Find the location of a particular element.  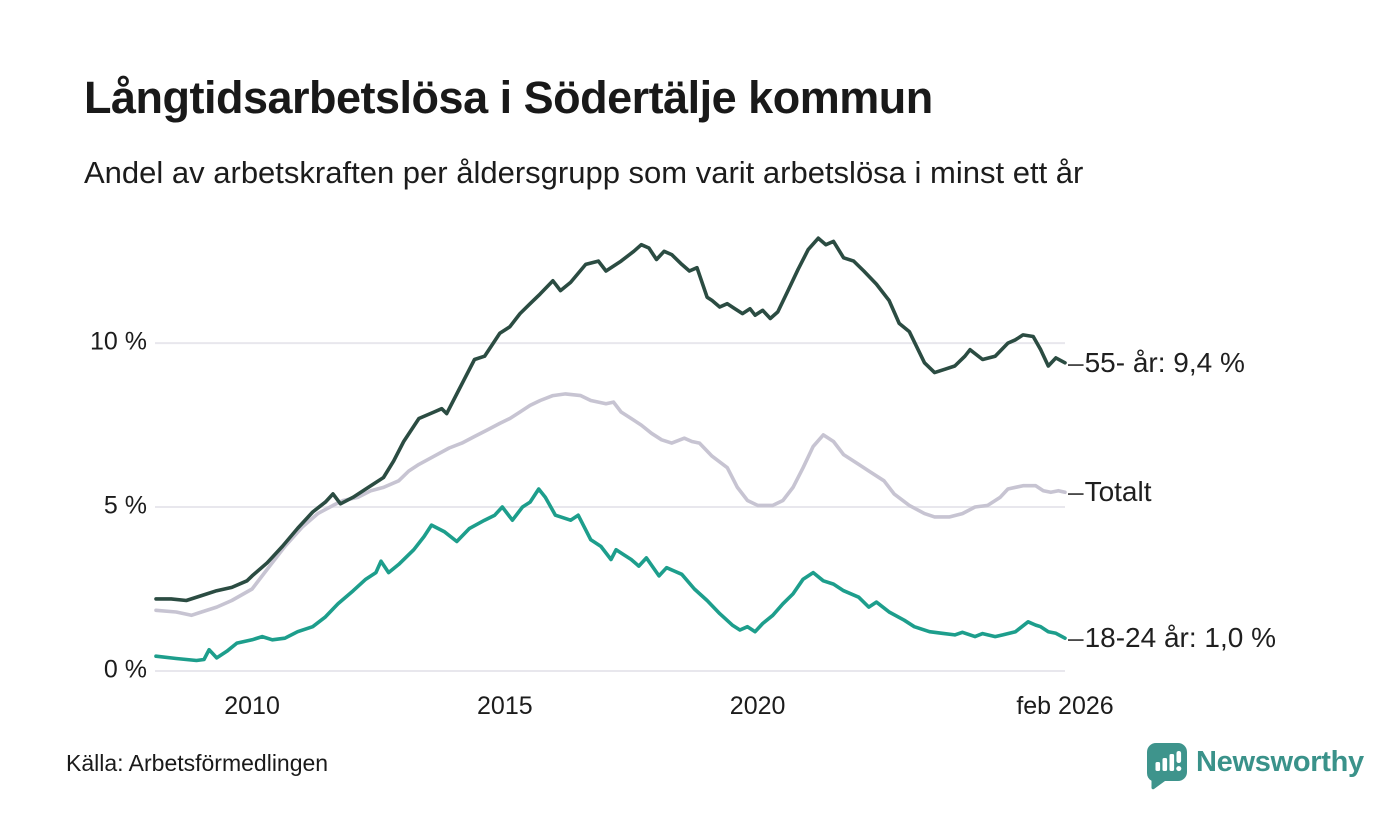

series-end-label-55: –55- år: 9,4 % is located at coordinates (1156, 363).